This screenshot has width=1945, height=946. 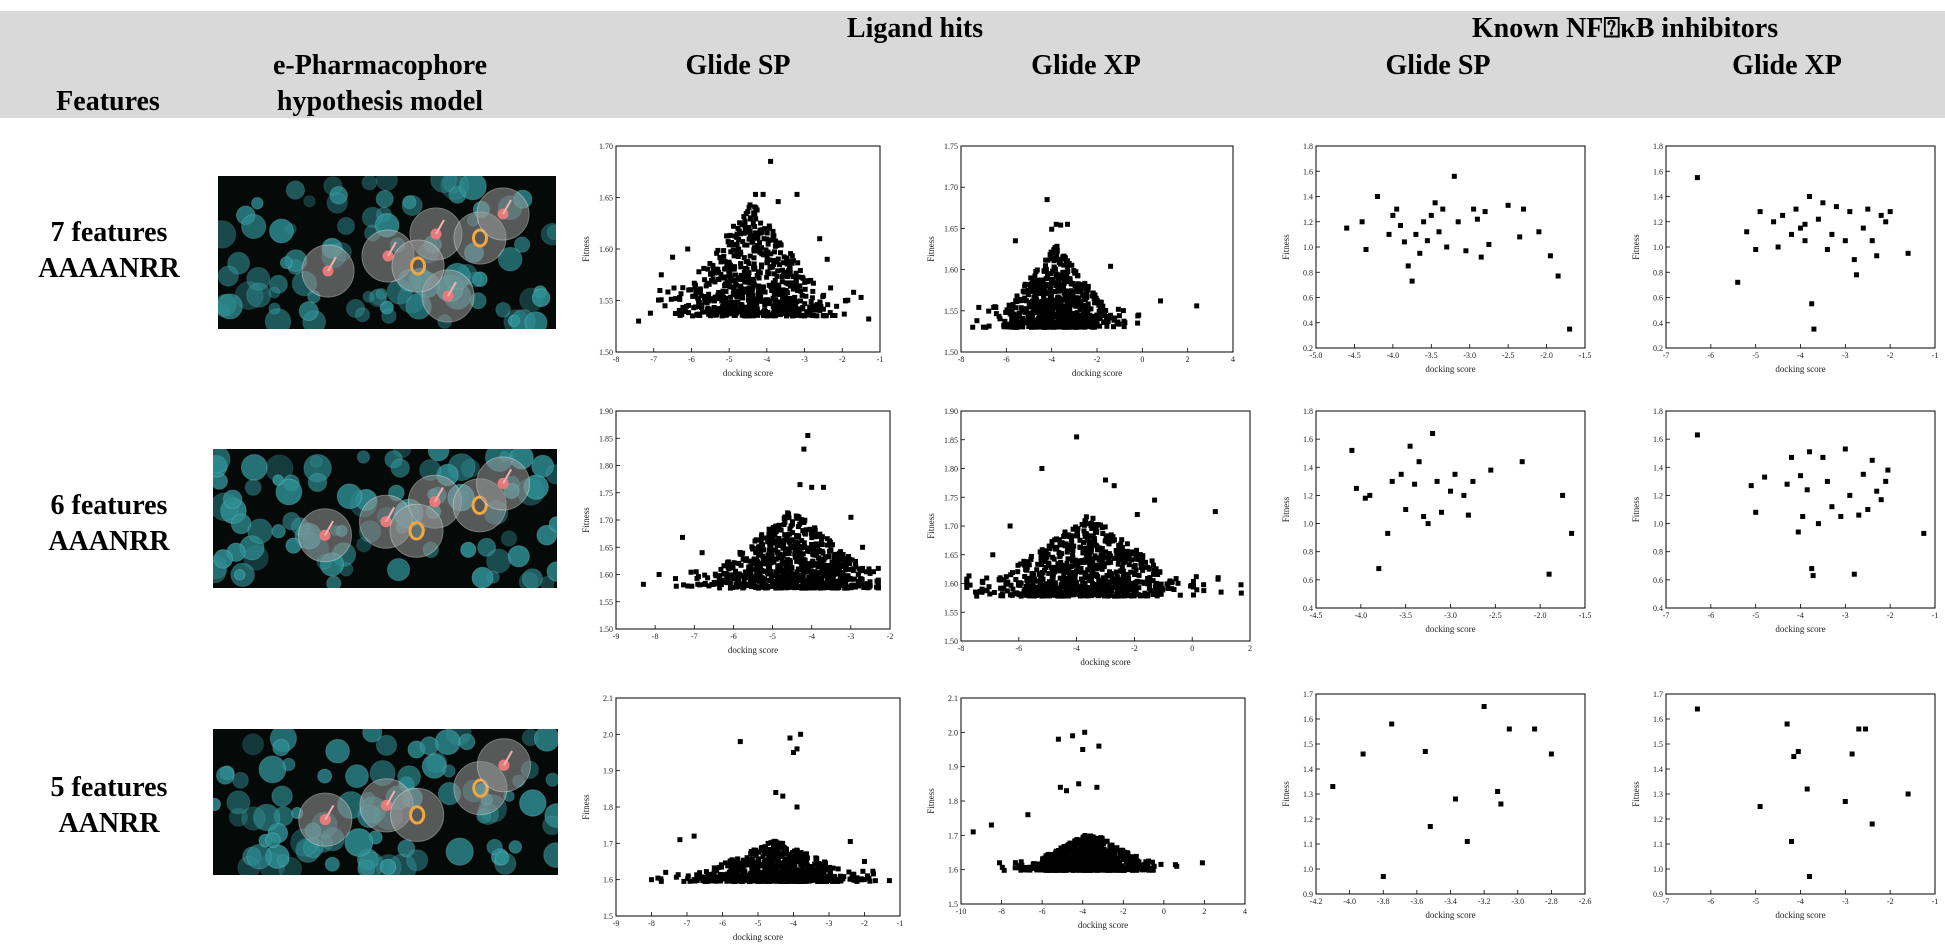 I want to click on x-tick-label: -4, so click(x=1800, y=615).